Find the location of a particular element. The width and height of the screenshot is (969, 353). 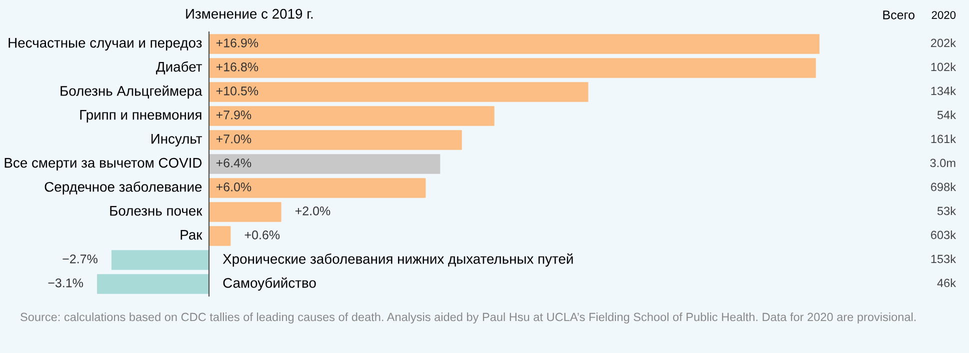

y-tick-label: Болезнь Альцгеймера is located at coordinates (131, 92).